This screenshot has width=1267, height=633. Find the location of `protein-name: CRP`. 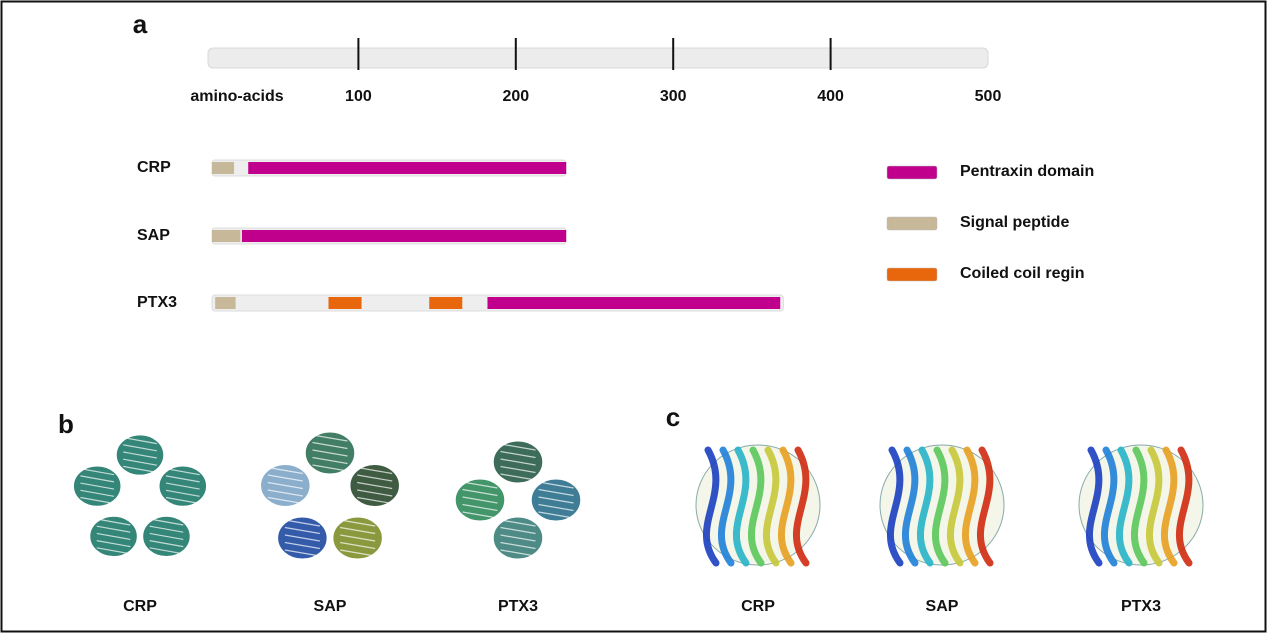

protein-name: CRP is located at coordinates (154, 167).